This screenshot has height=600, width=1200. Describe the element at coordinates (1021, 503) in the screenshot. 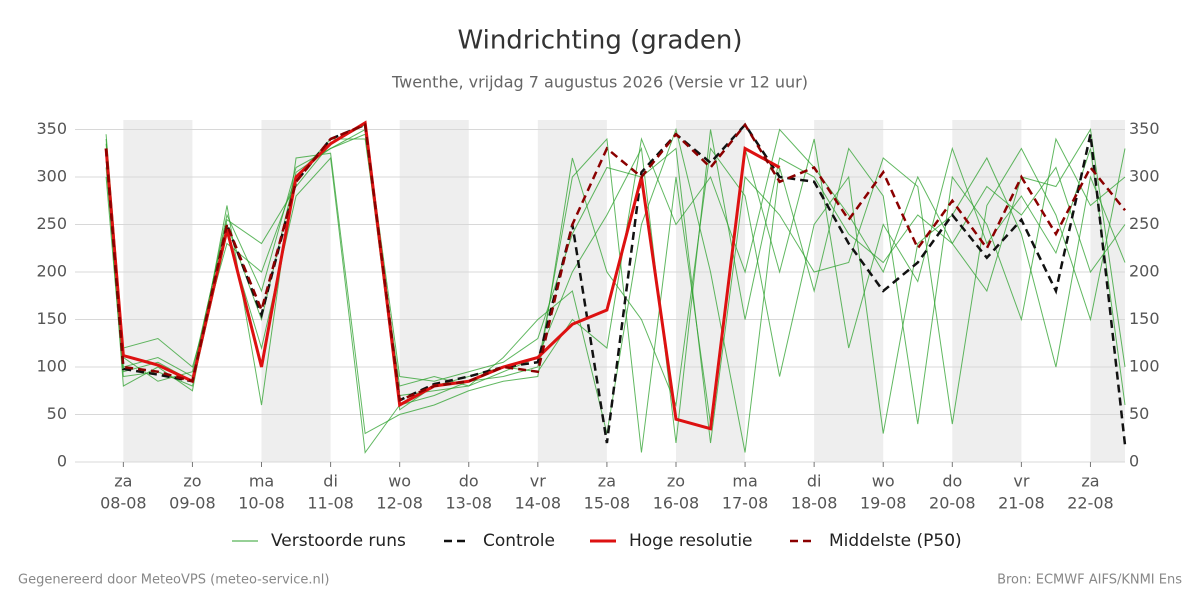

I see `x-tick-date: 21-08` at that location.